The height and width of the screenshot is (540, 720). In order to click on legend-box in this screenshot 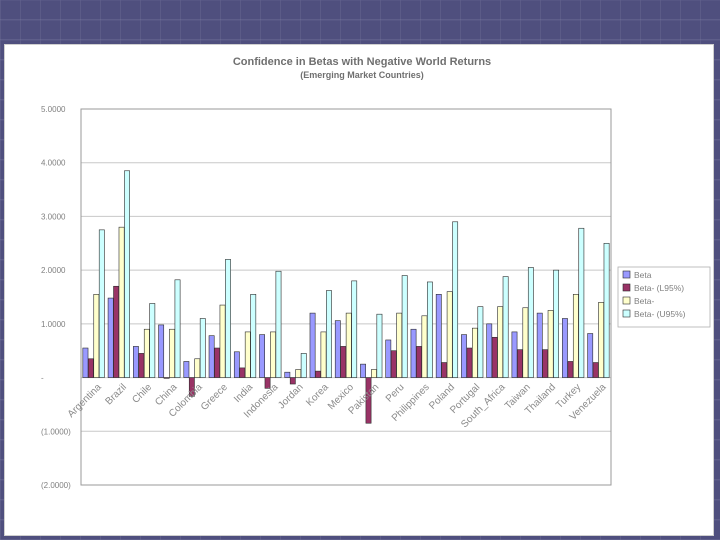, I will do `click(664, 297)`.